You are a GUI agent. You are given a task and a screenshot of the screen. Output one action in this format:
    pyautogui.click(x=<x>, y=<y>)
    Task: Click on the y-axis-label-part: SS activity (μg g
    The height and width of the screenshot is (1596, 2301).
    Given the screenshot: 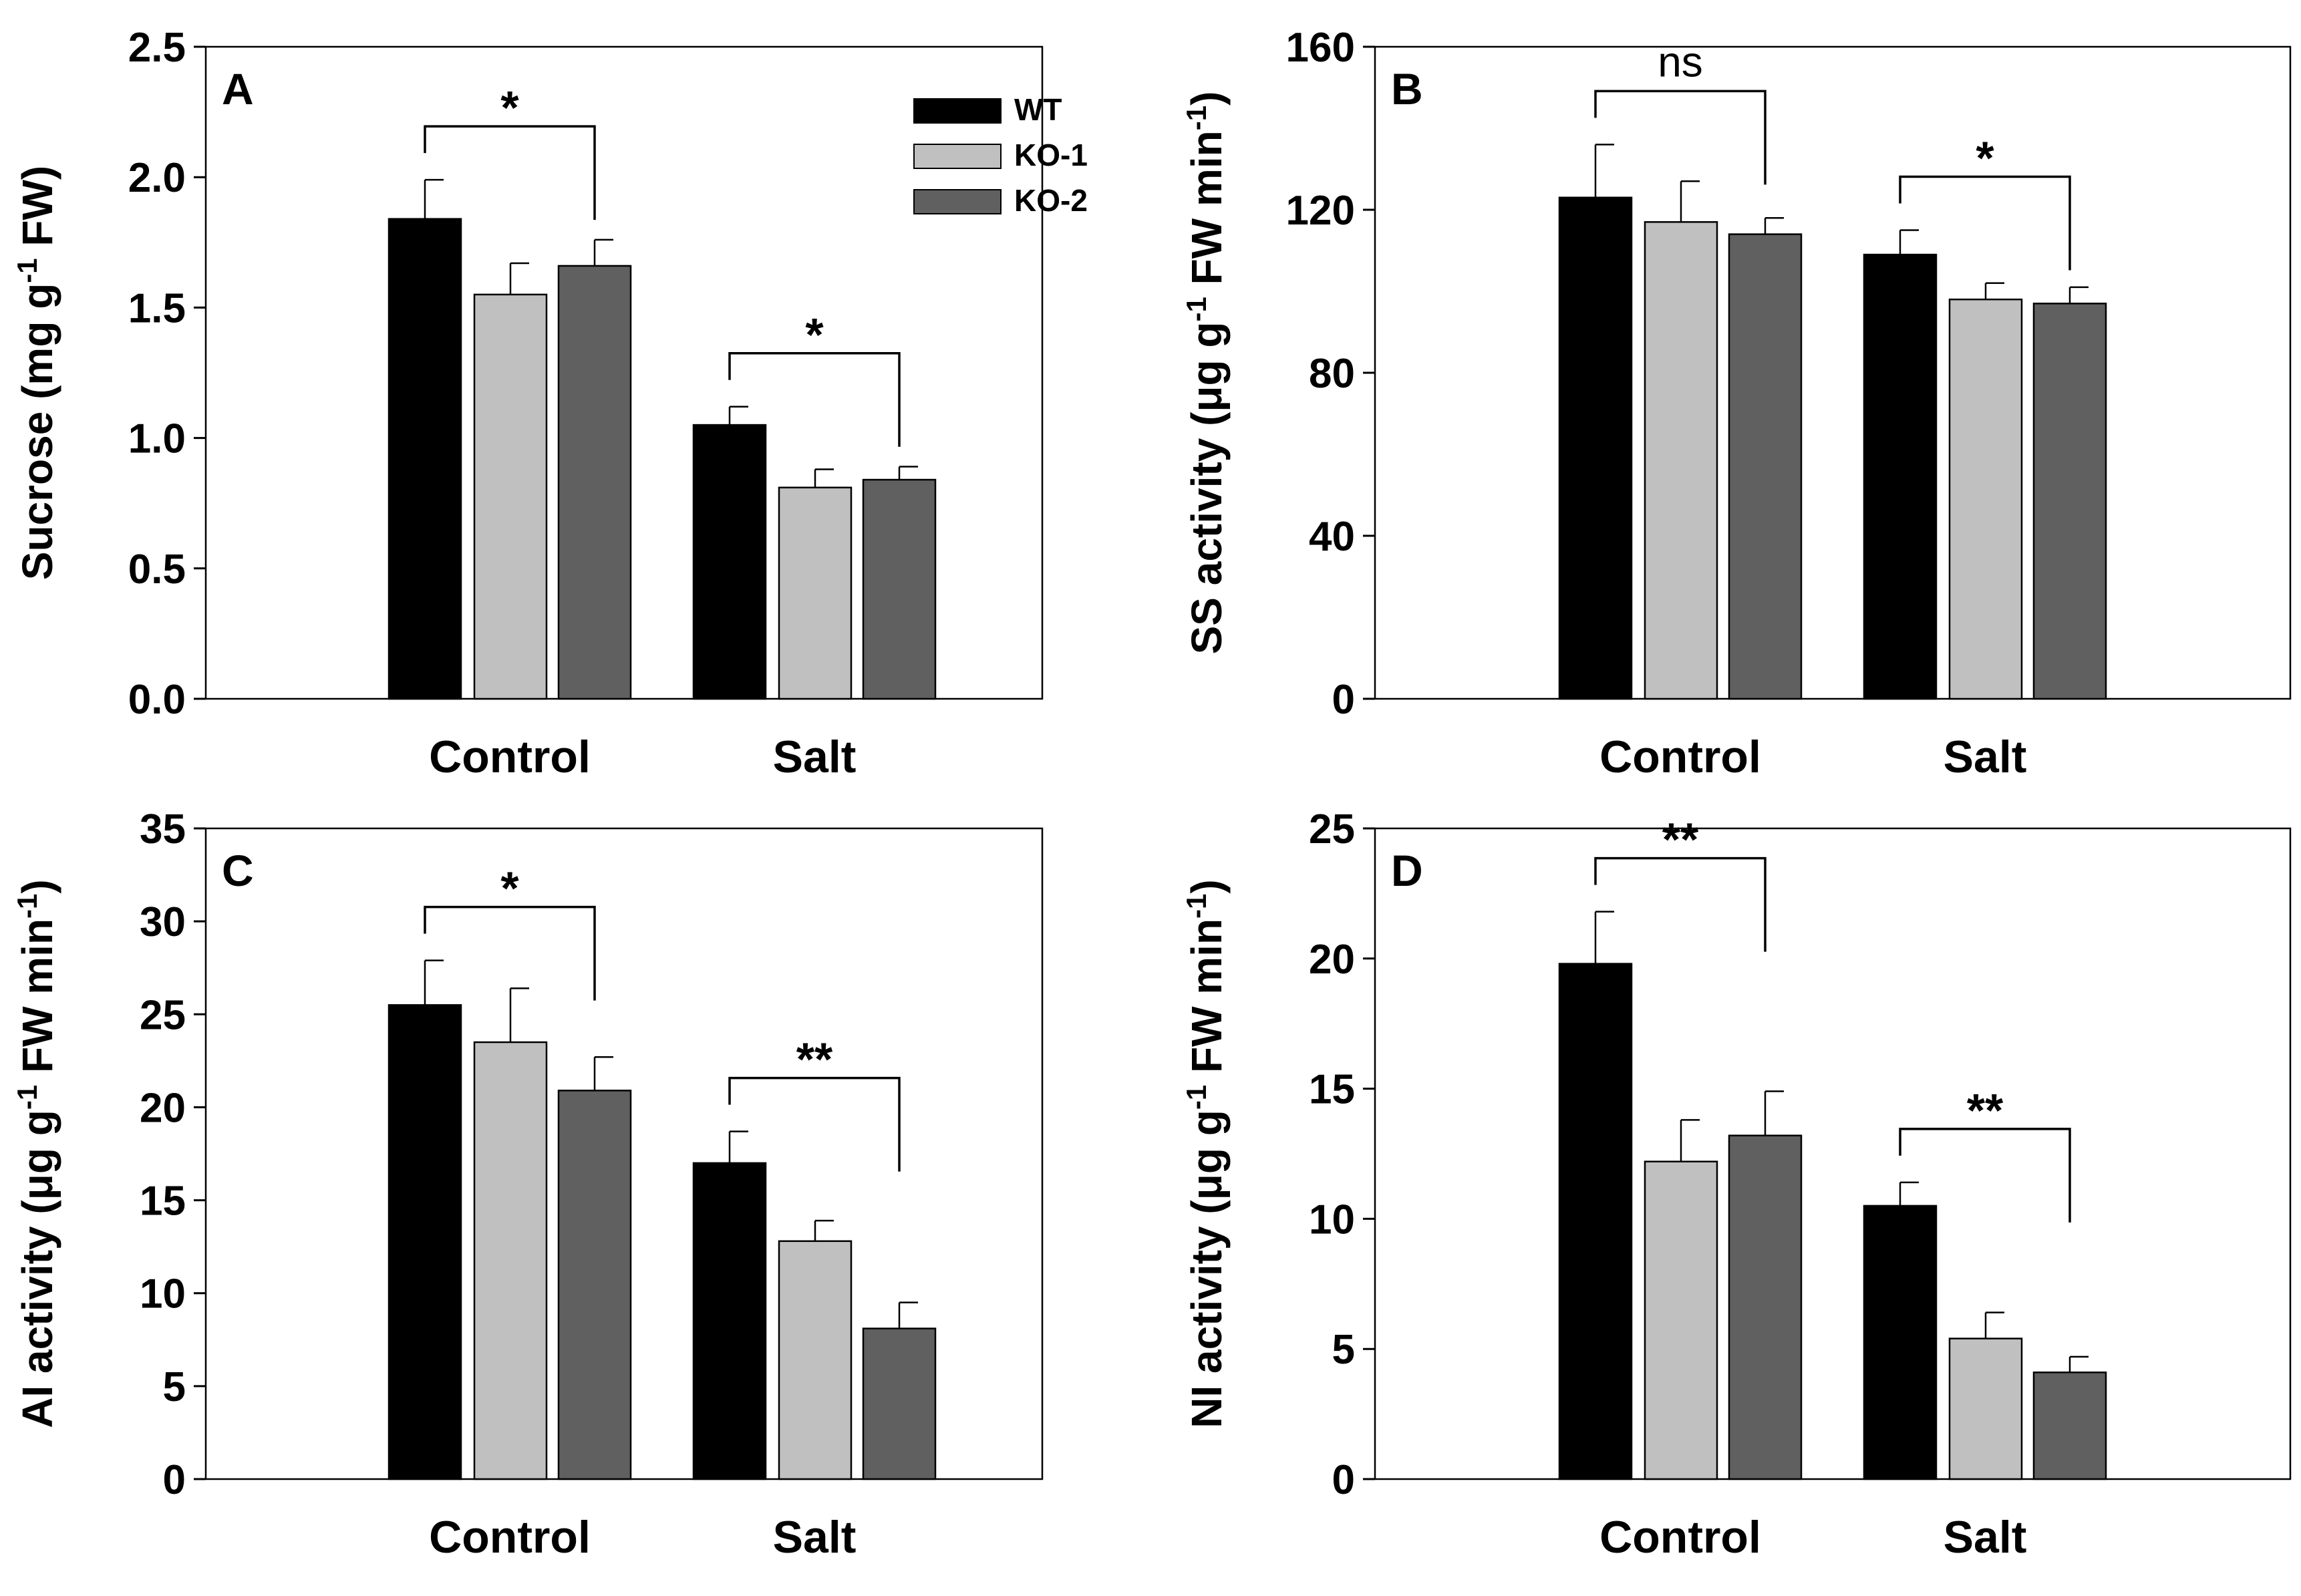 What is the action you would take?
    pyautogui.click(x=1207, y=488)
    